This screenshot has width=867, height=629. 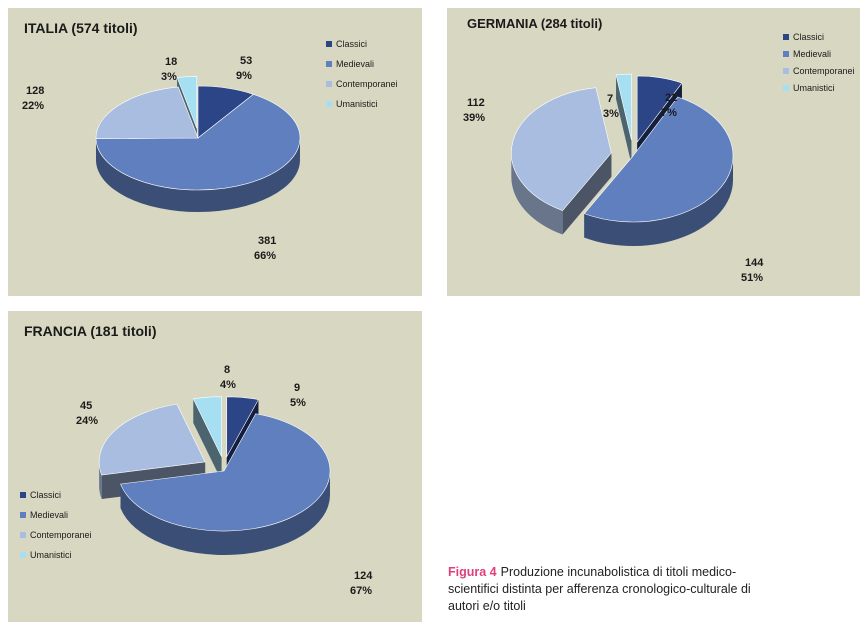 I want to click on pie-chart-germania: 21 7% 144 51% 112 39% 7 3%, so click(x=613, y=178).